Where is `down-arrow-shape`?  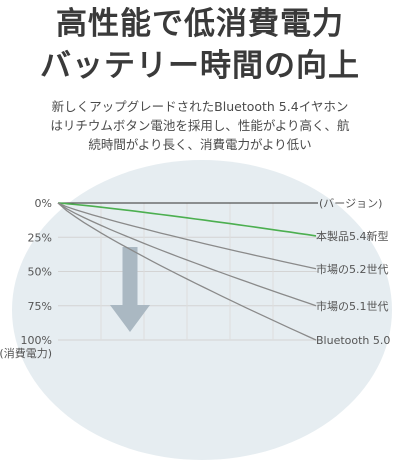 down-arrow-shape is located at coordinates (130, 289).